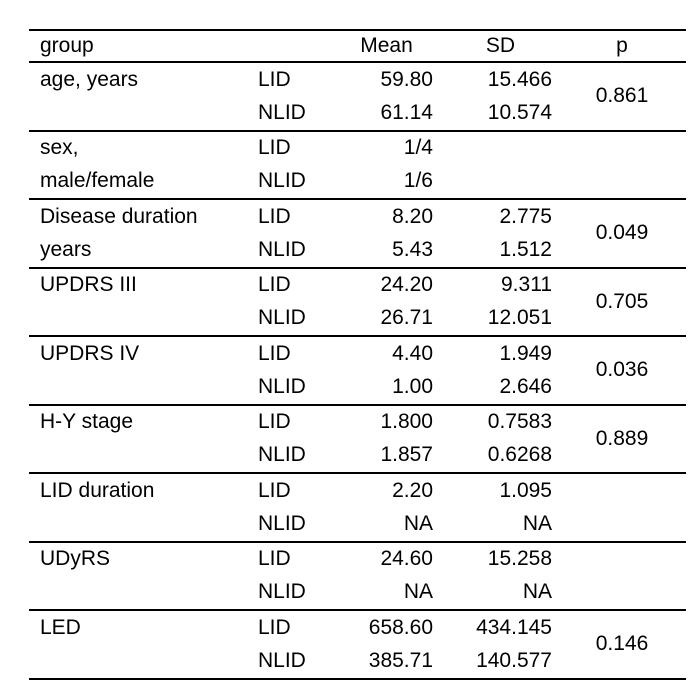 The image size is (699, 691). Describe the element at coordinates (500, 576) in the screenshot. I see `sd-cell: 15.258 NA` at that location.